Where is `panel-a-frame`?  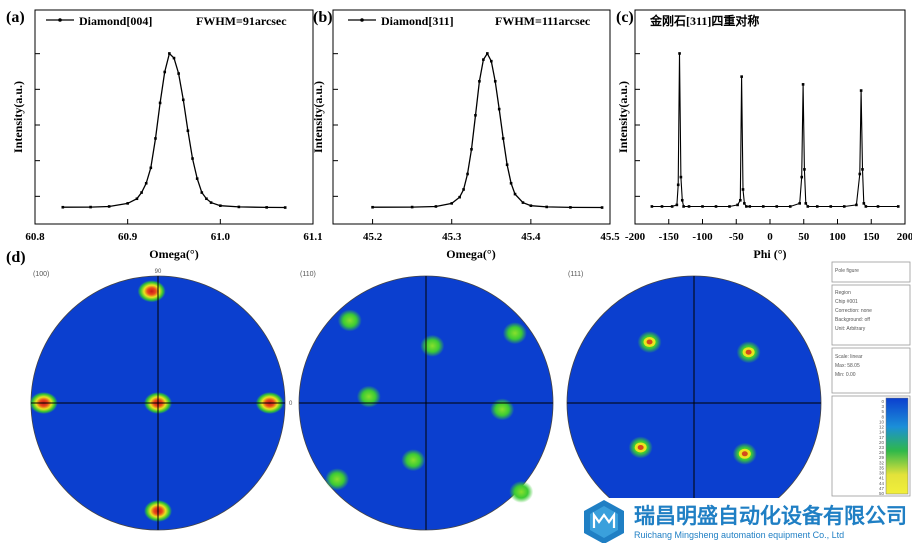 panel-a-frame is located at coordinates (174, 117).